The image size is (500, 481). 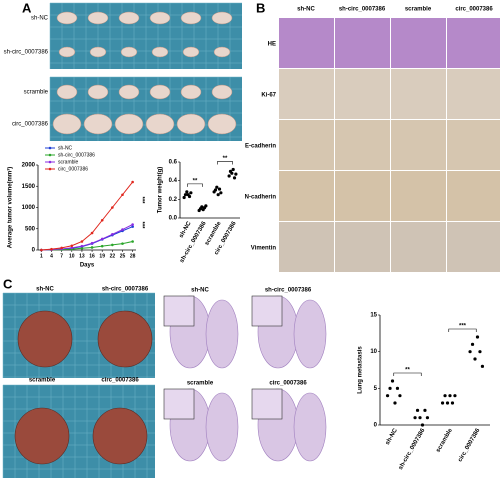 I want to click on panel-label: C, so click(x=8, y=283).